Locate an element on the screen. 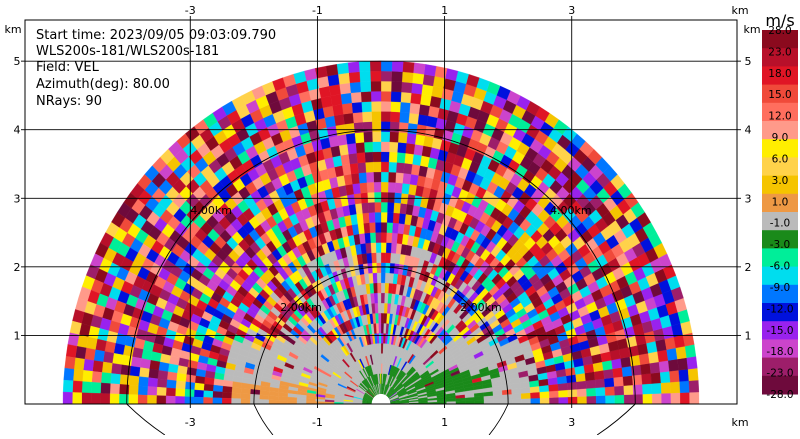 The height and width of the screenshot is (439, 800). colorbar-label: 3.0 is located at coordinates (780, 181).